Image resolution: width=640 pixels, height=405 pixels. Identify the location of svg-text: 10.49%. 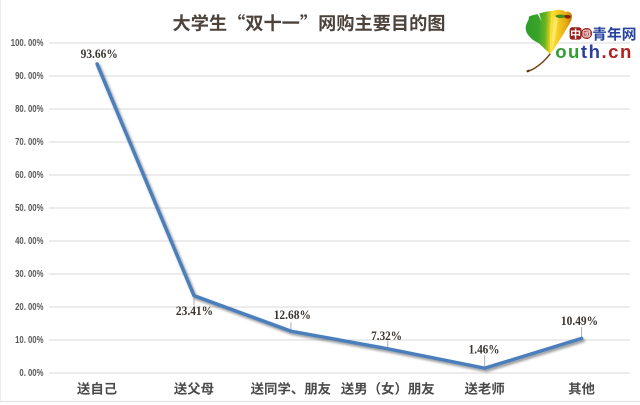
(579, 320).